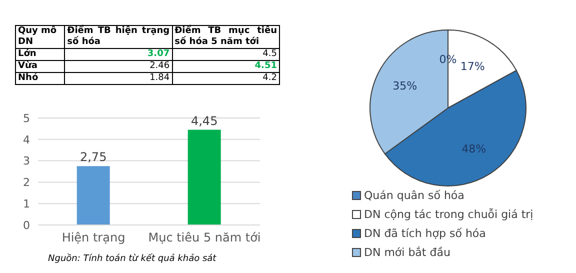 The image size is (576, 273). I want to click on text: 0%, so click(448, 59).